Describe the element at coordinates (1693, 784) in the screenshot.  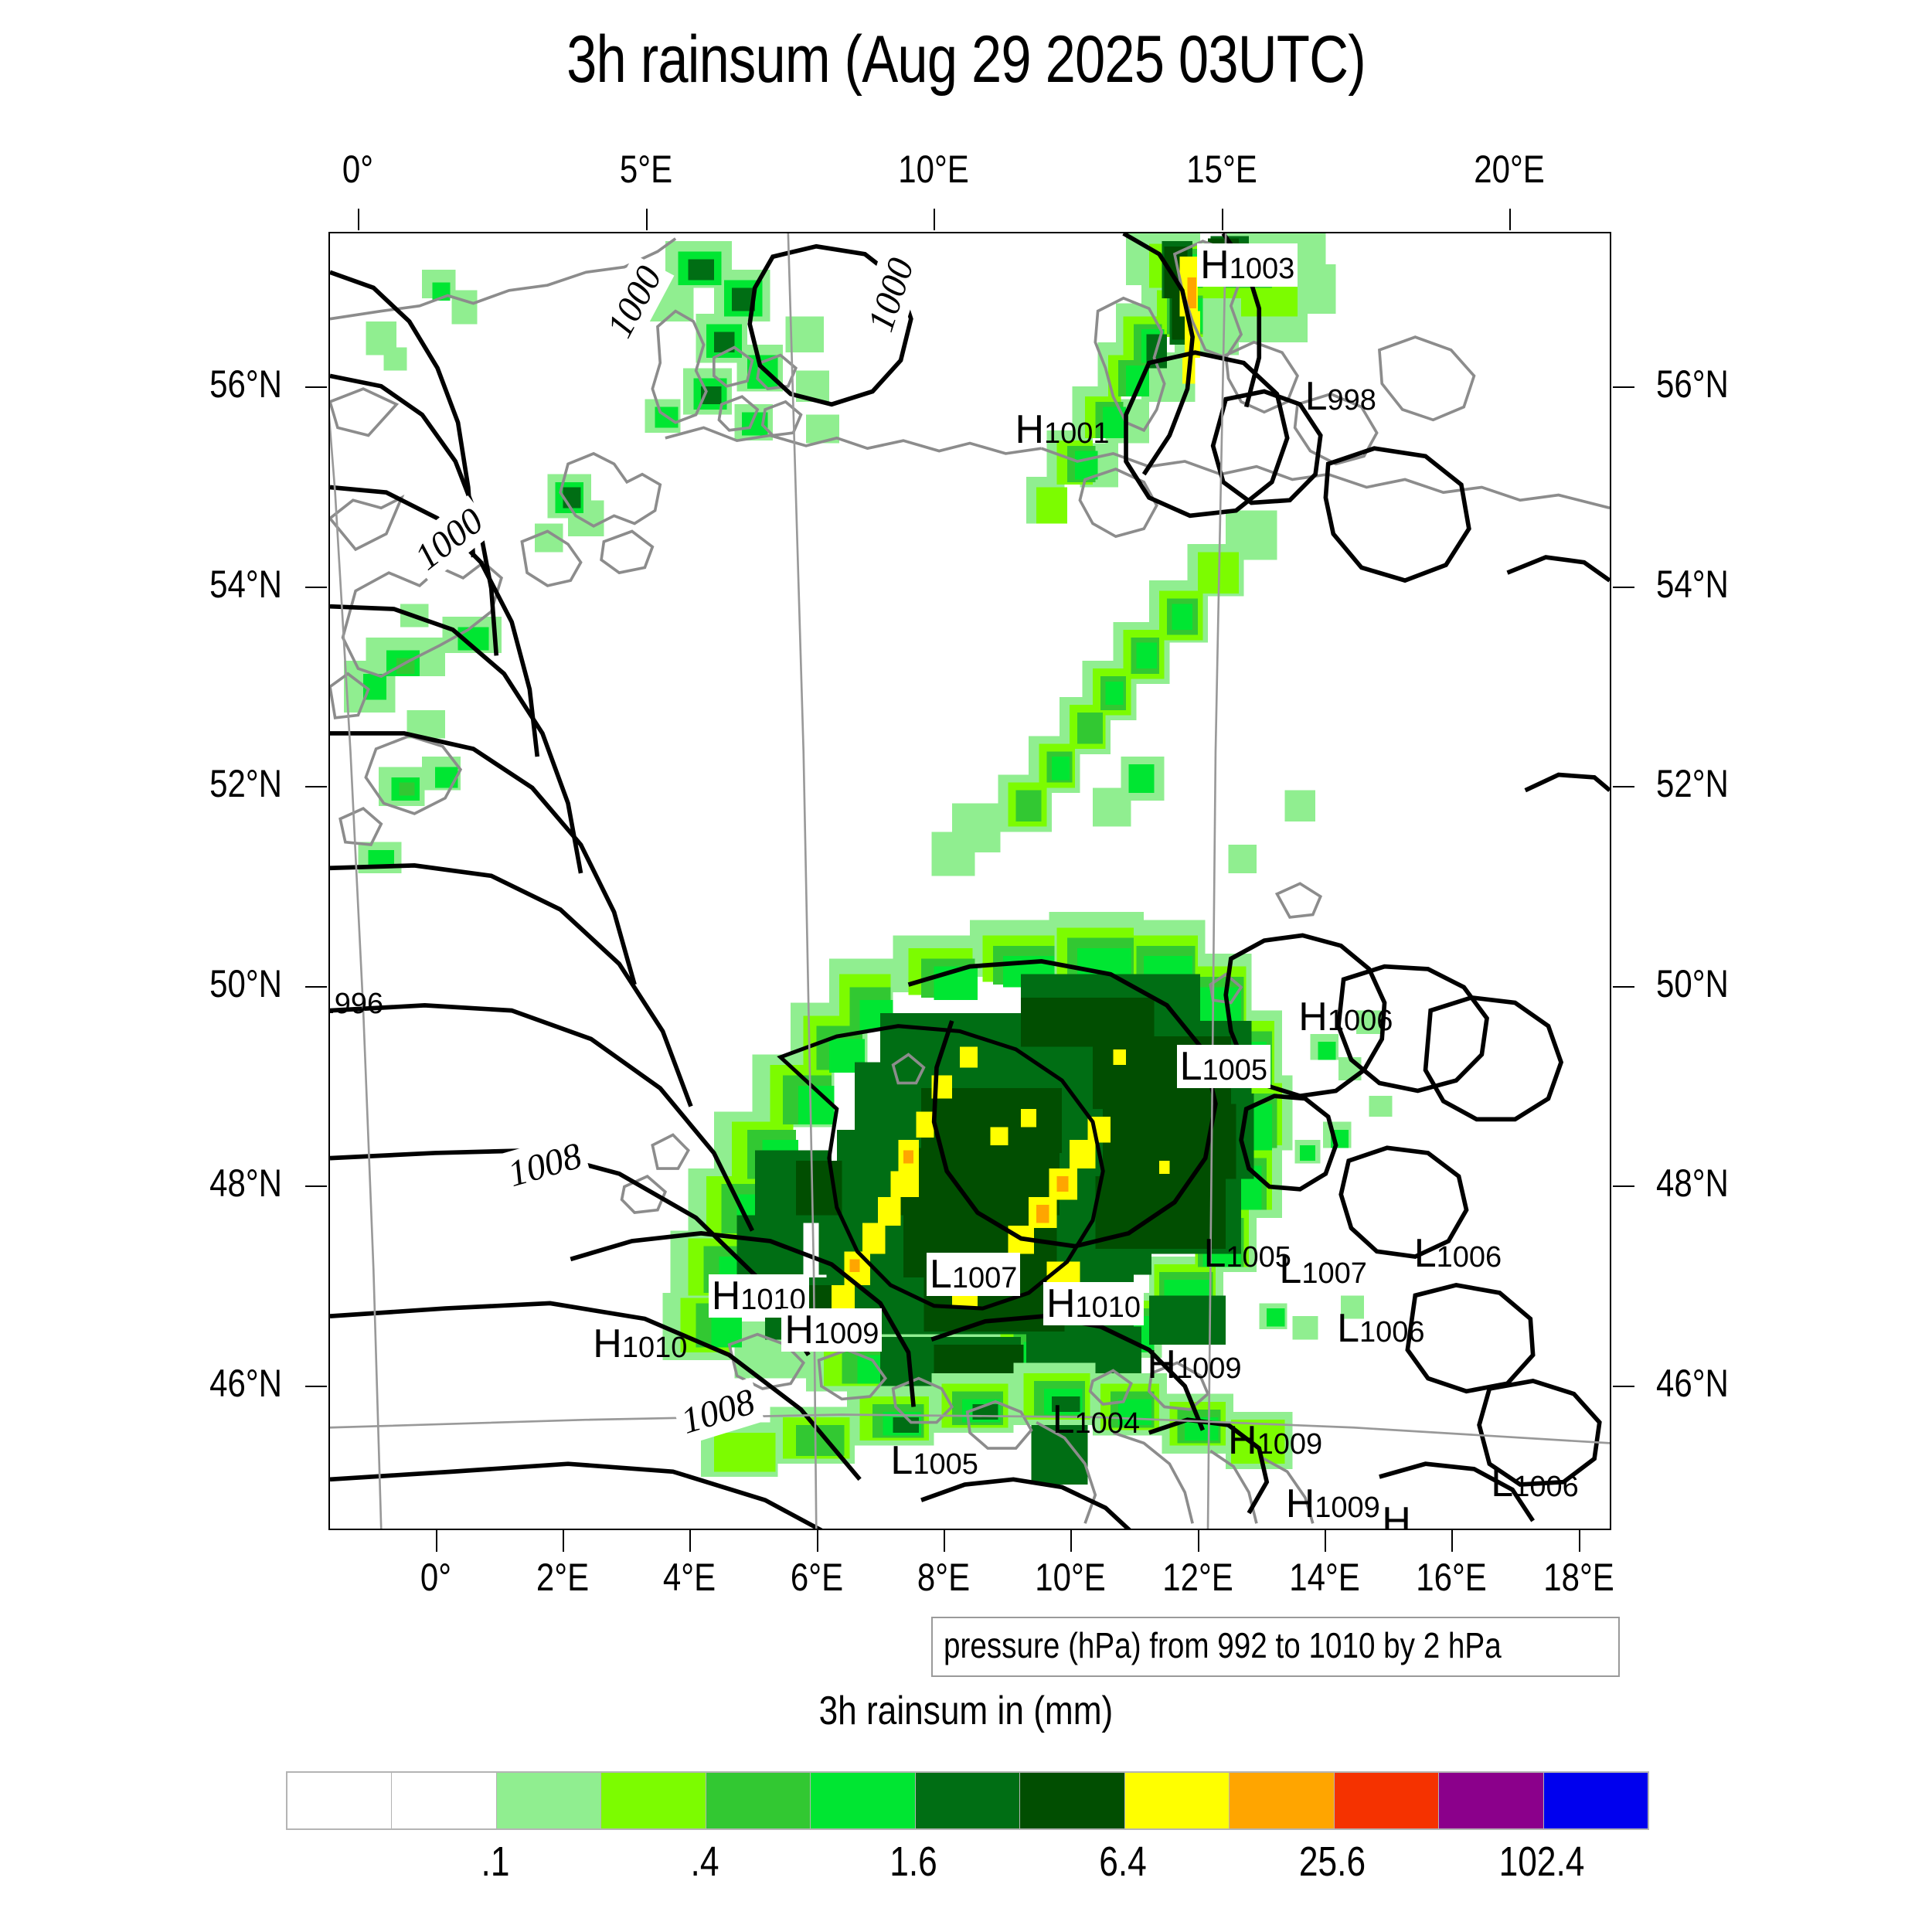
I see `lat-label-right-2: 52°N` at that location.